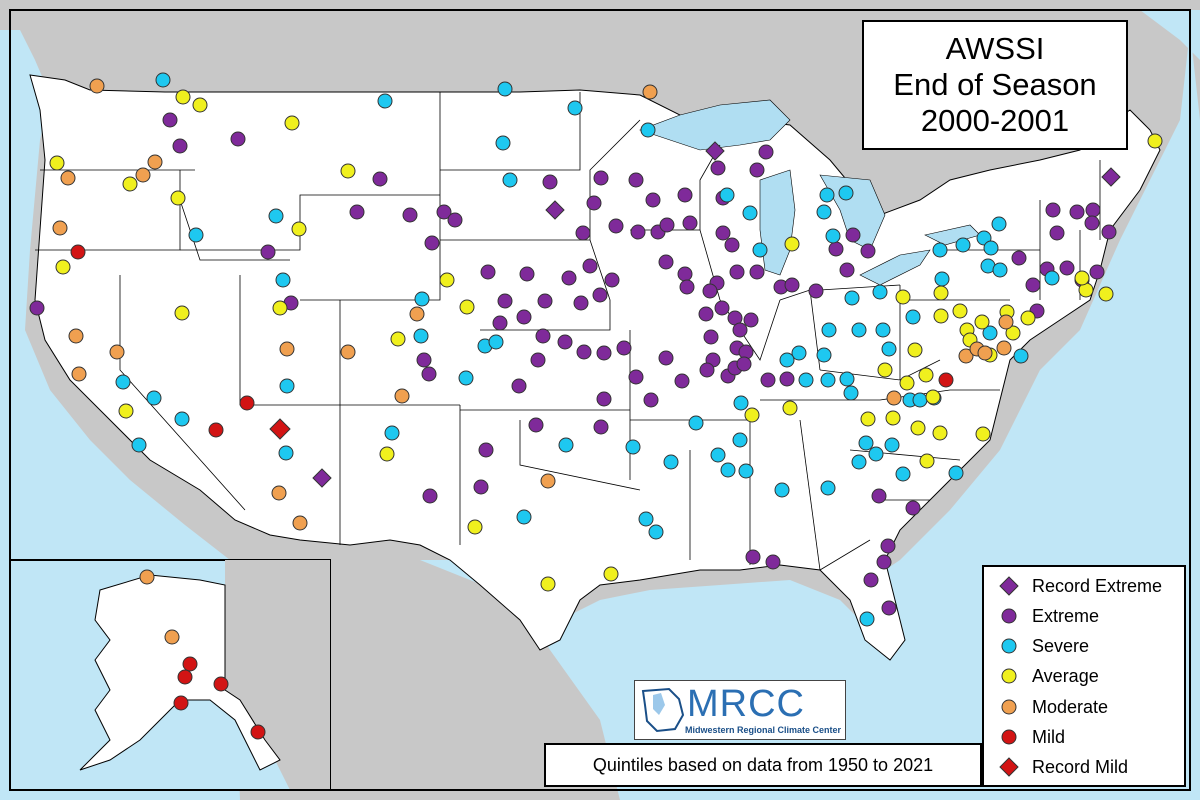  Describe the element at coordinates (277, 675) in the screenshot. I see `canada-yukon` at that location.